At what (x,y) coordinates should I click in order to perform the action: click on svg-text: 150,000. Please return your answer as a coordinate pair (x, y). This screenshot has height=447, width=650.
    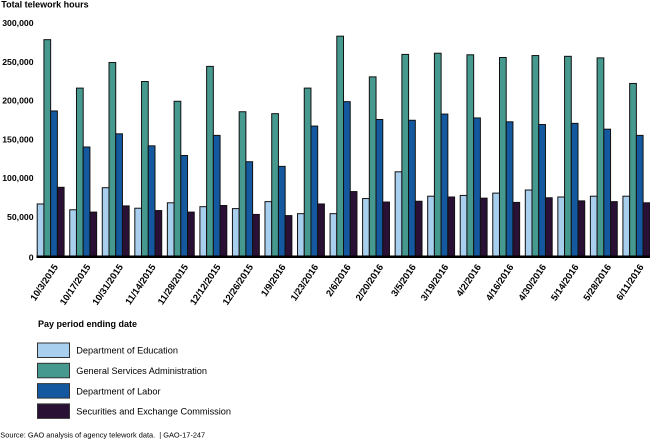
    Looking at the image, I should click on (18, 139).